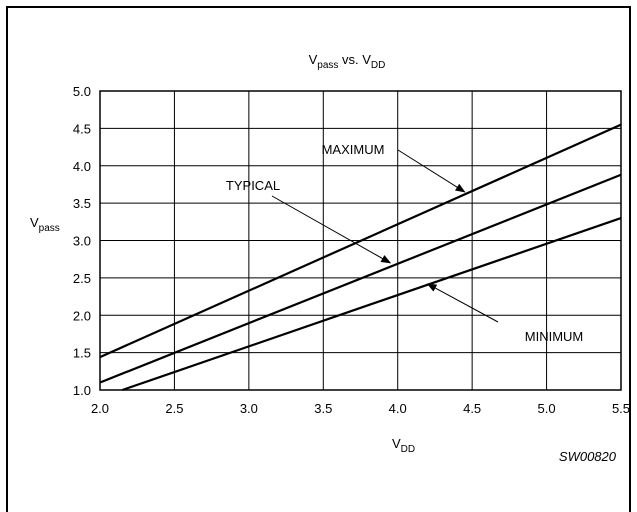 Image resolution: width=637 pixels, height=512 pixels. Describe the element at coordinates (82, 128) in the screenshot. I see `y-tick-label: 4.5` at that location.